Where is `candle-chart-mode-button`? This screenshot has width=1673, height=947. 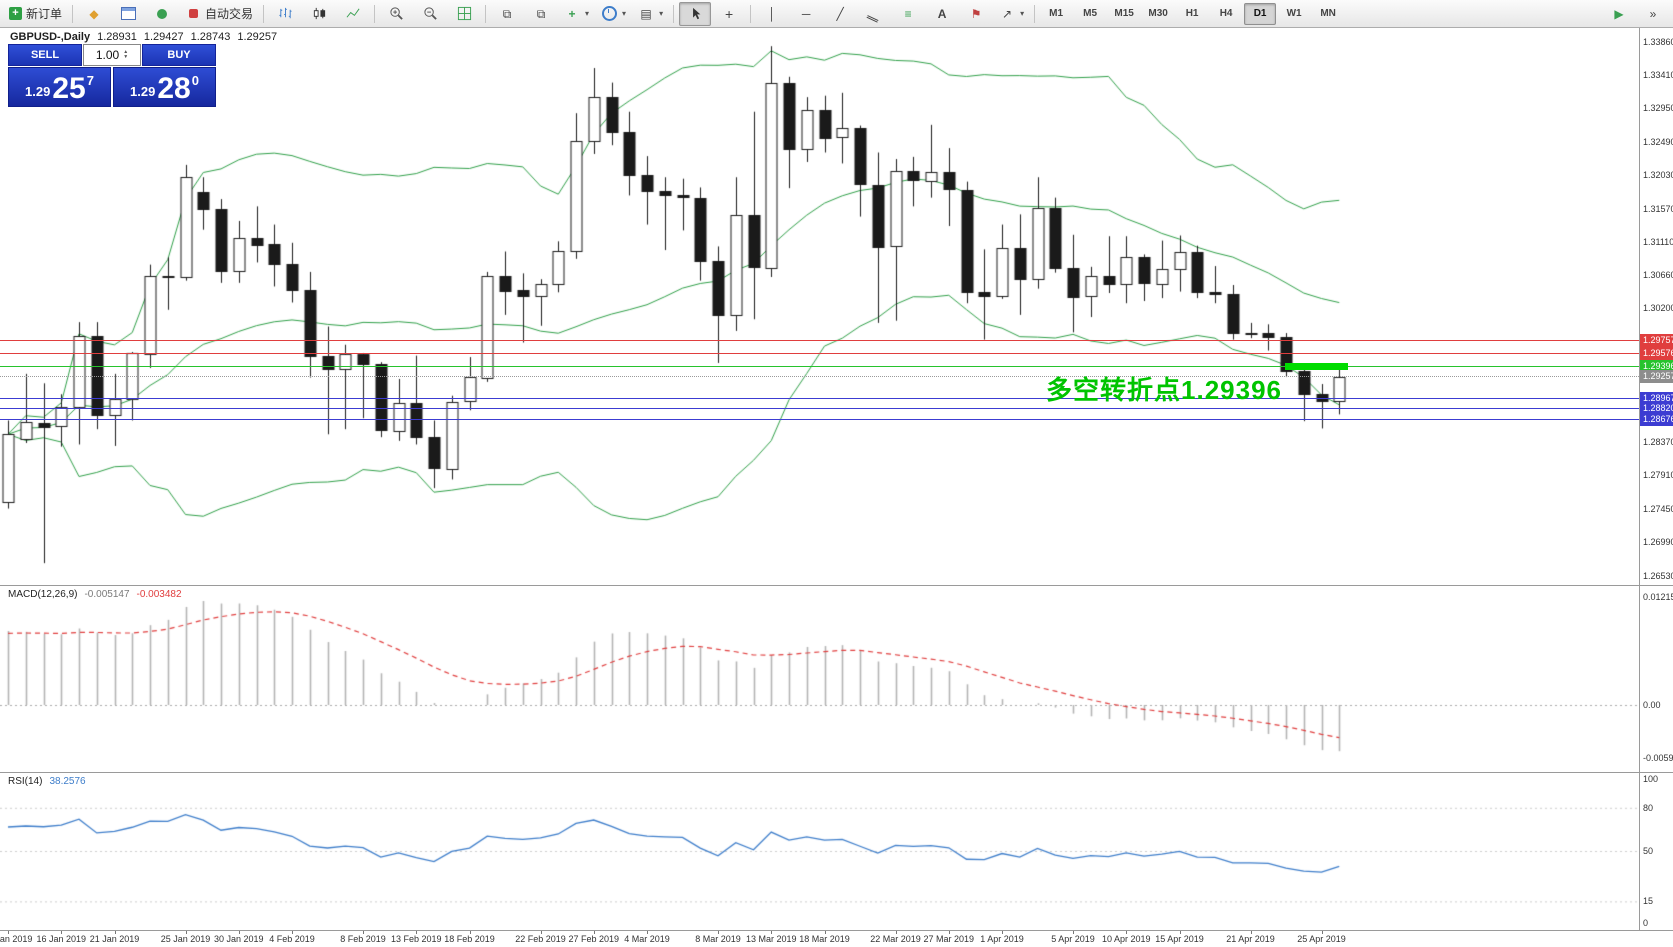 candle-chart-mode-button is located at coordinates (319, 14).